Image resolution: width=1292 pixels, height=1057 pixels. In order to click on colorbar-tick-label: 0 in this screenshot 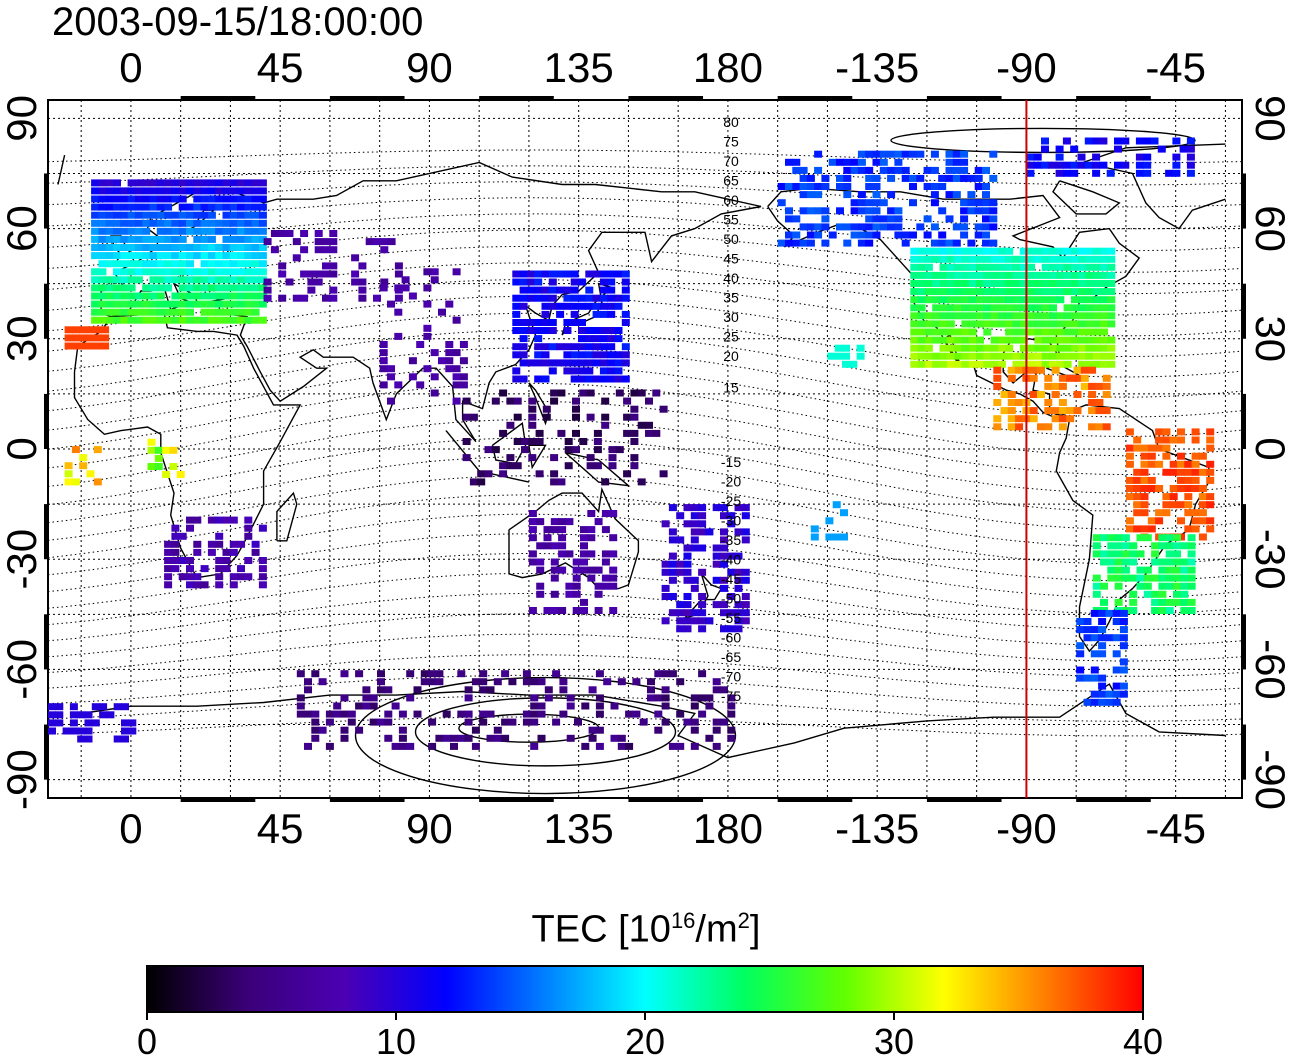, I will do `click(147, 1039)`.